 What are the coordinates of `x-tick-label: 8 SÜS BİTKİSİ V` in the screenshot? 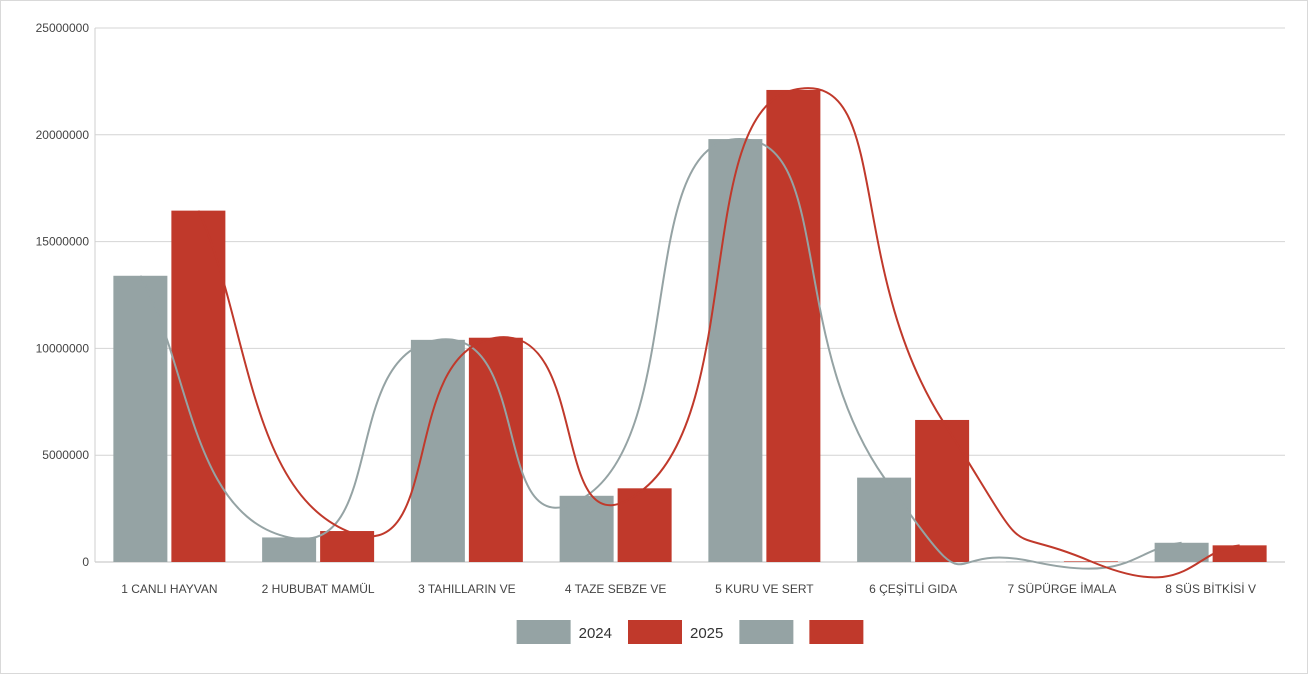 It's located at (1210, 589).